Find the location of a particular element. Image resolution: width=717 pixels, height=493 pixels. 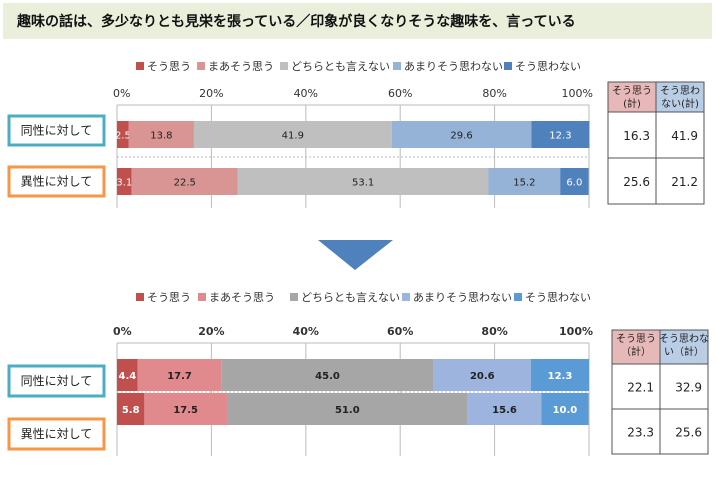

title-bar: 趣味の話は、多少なりとも見栄を張っている／印象が良くなりそうな趣味を、言っている is located at coordinates (357, 21).